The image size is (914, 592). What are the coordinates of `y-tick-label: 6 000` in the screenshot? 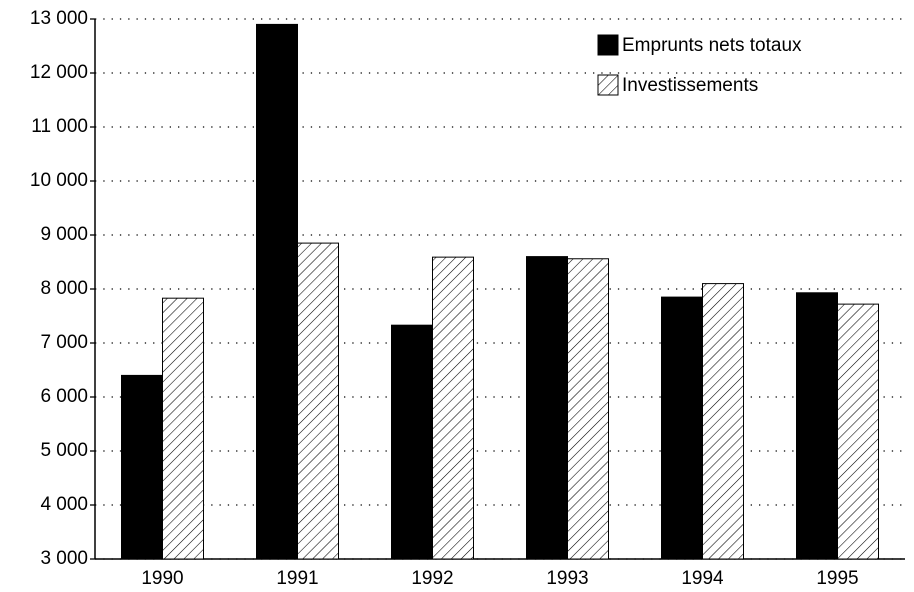 It's located at (64, 396).